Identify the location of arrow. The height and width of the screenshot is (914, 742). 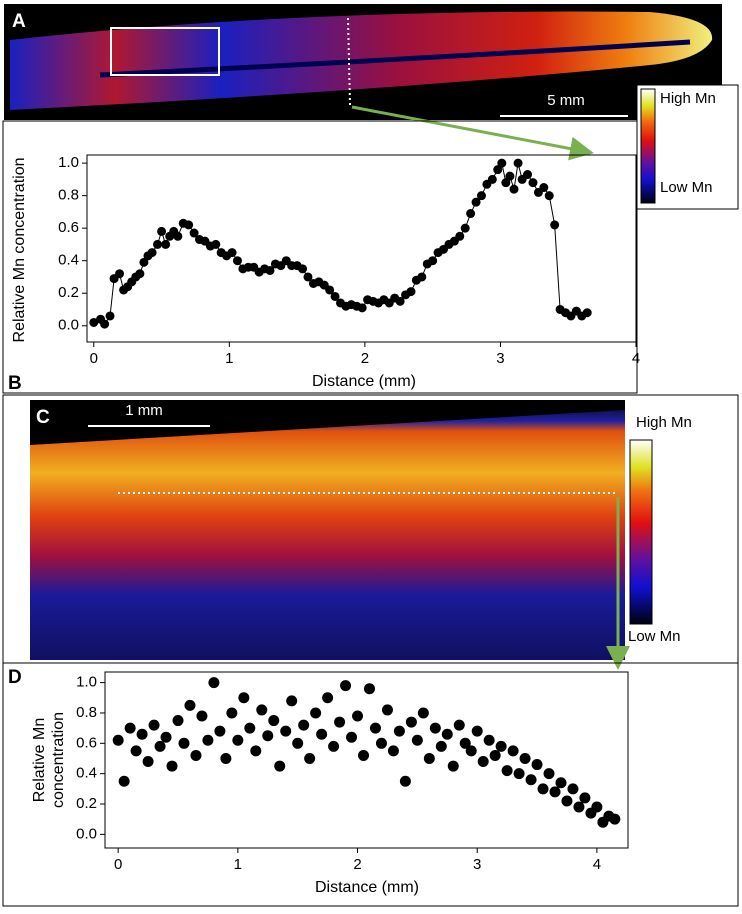
(472, 133).